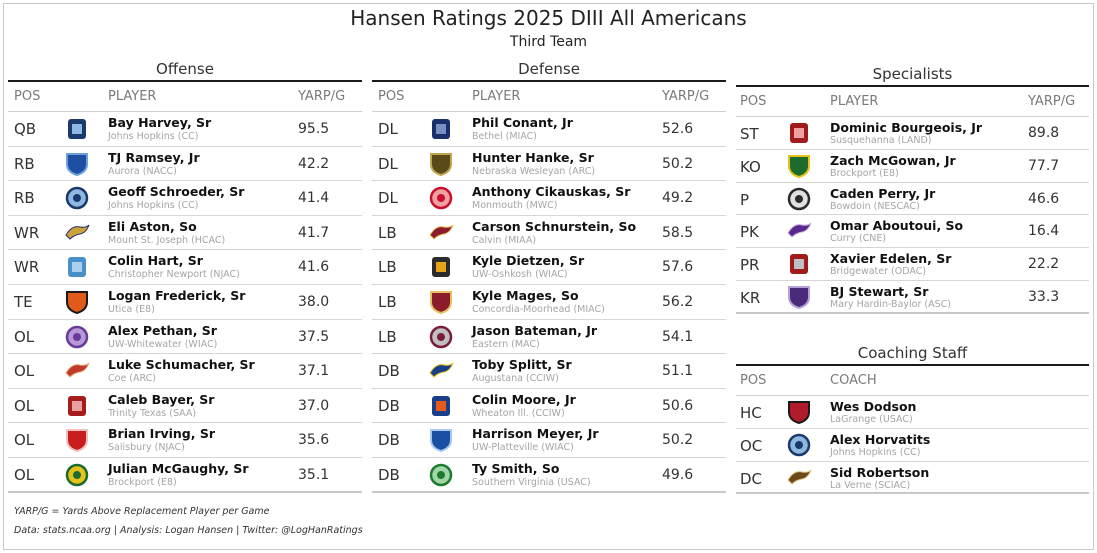  Describe the element at coordinates (912, 86) in the screenshot. I see `specialists-rule` at that location.